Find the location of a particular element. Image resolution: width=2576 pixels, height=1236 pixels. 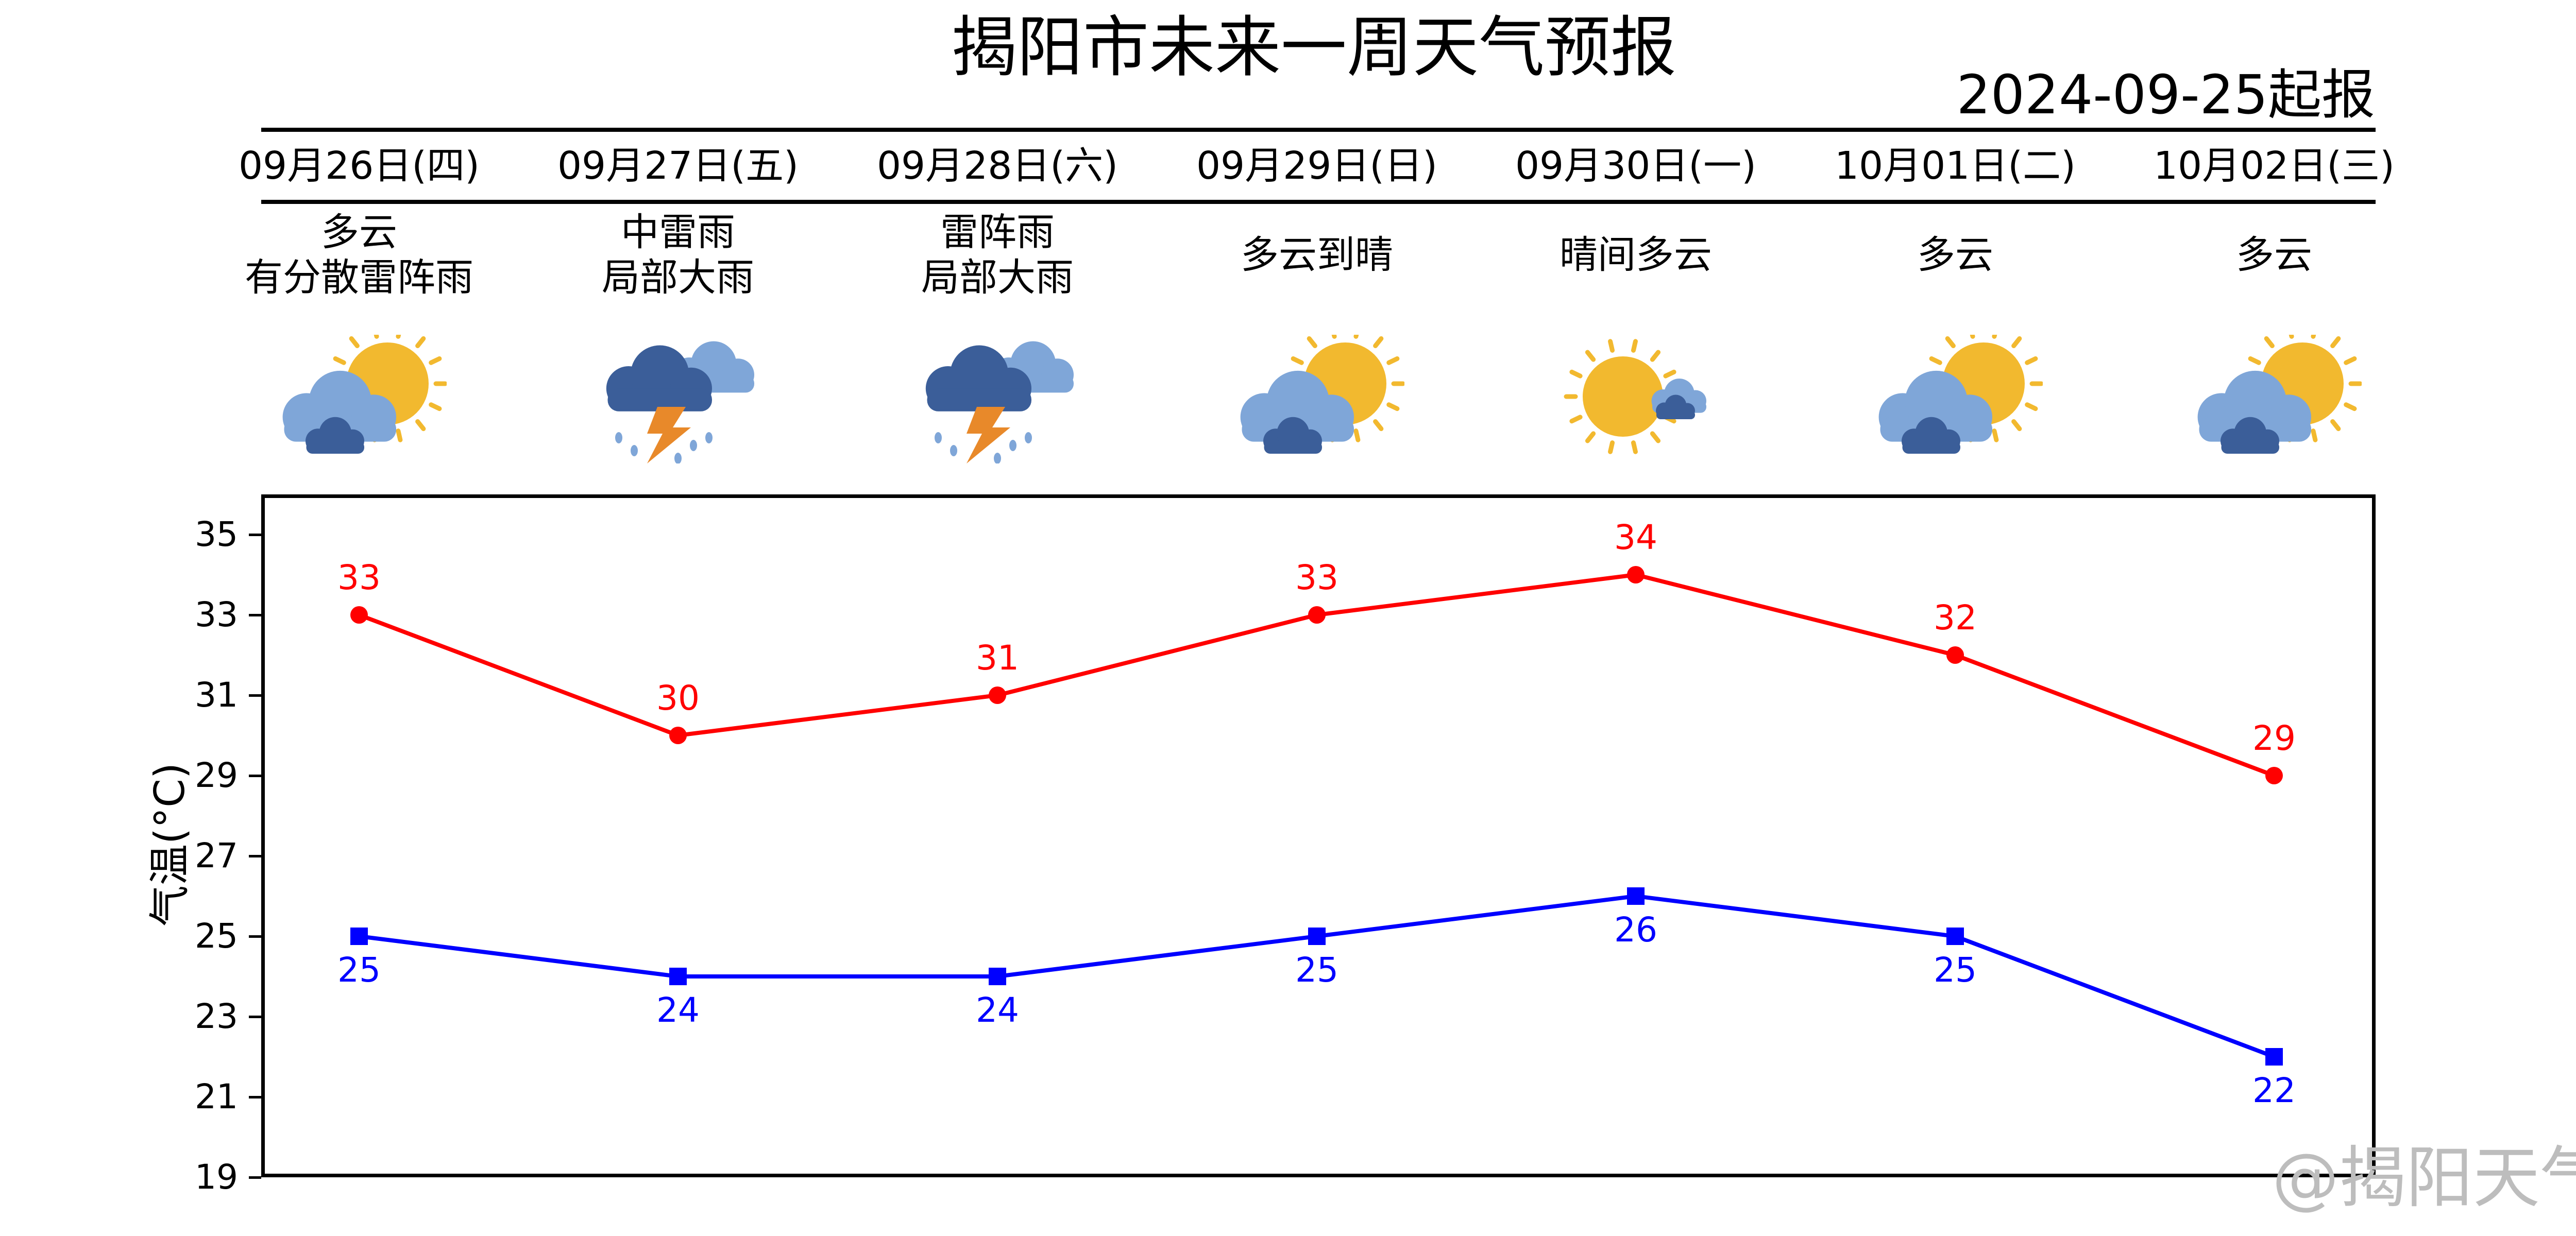

y-tick-label: 25 is located at coordinates (216, 936).